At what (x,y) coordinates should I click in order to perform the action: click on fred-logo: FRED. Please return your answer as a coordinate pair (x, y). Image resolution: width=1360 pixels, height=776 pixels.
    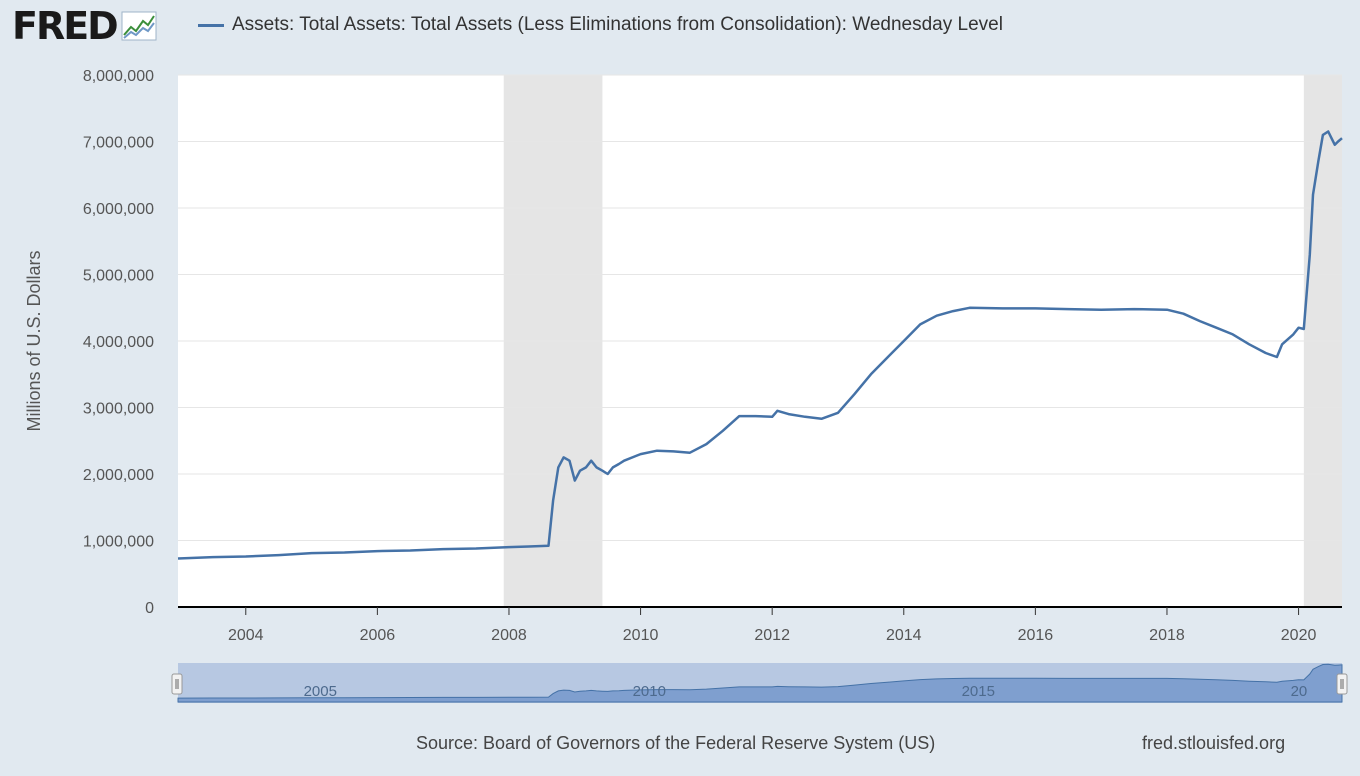
    Looking at the image, I should click on (84, 26).